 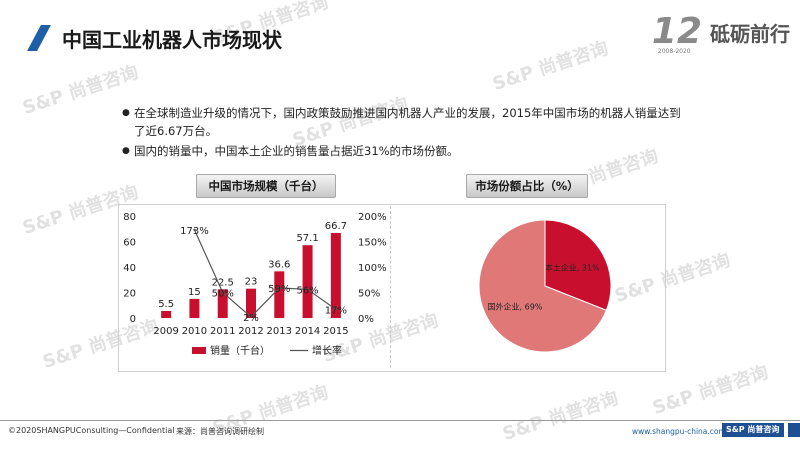 What do you see at coordinates (369, 294) in the screenshot?
I see `y-right-tick-label: 50%` at bounding box center [369, 294].